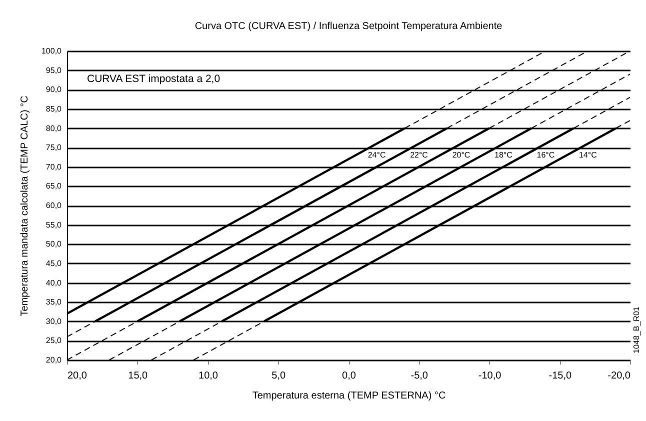  I want to click on series-label: 14°C, so click(588, 155).